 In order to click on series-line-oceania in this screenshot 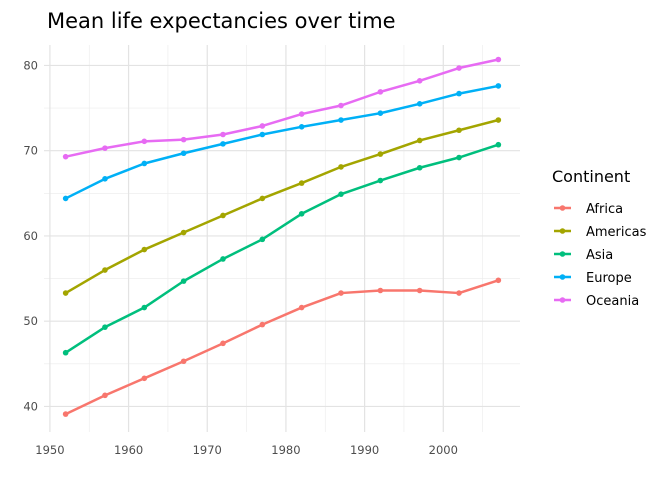, I will do `click(282, 108)`.